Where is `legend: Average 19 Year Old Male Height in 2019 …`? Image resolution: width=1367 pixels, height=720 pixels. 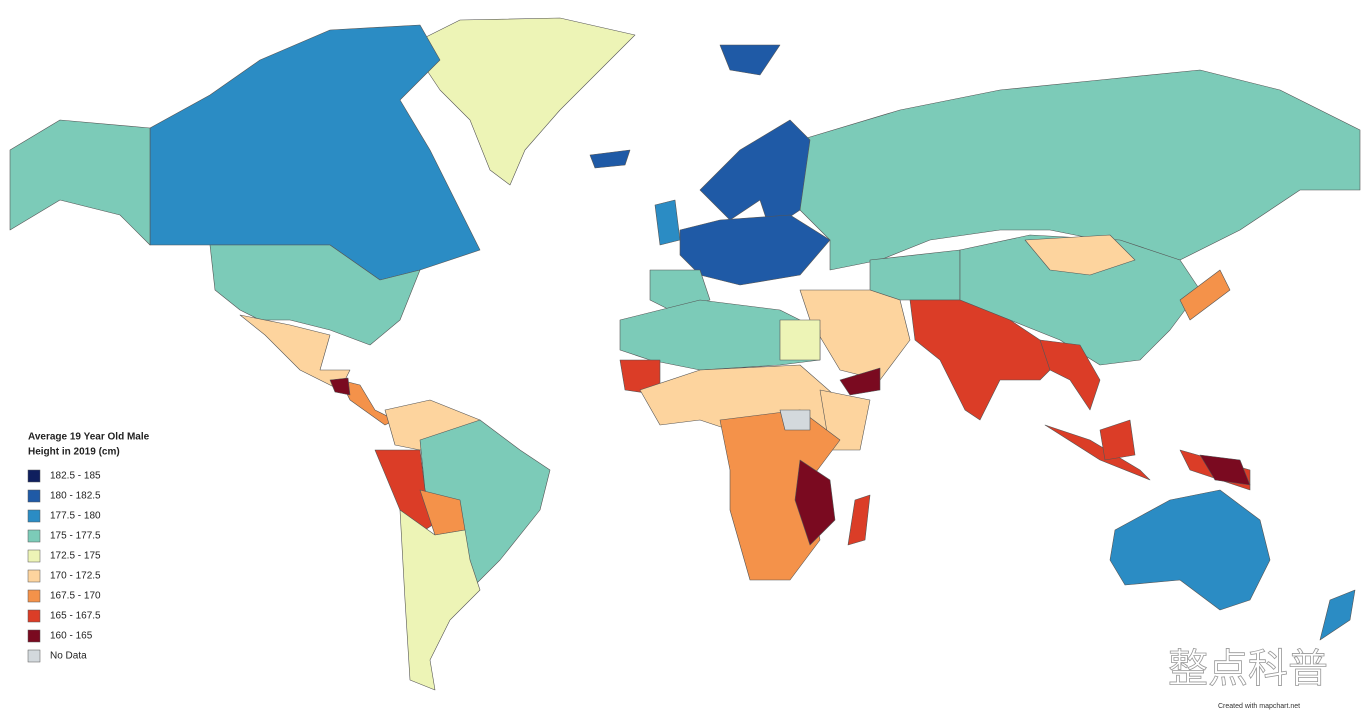 legend: Average 19 Year Old Male Height in 2019 … is located at coordinates (88, 547).